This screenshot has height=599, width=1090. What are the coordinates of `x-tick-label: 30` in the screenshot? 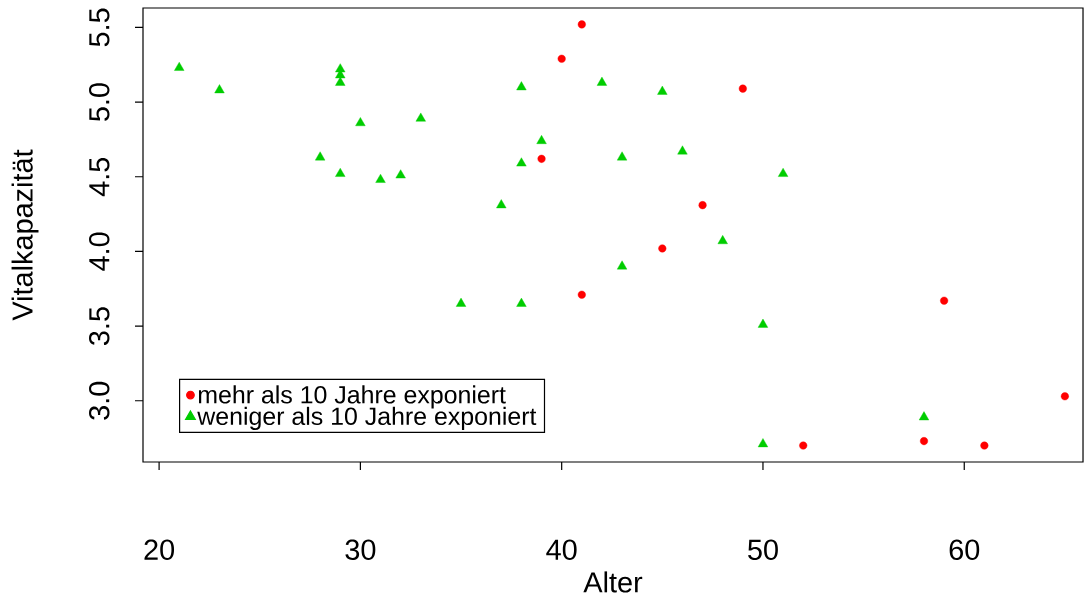 It's located at (360, 549).